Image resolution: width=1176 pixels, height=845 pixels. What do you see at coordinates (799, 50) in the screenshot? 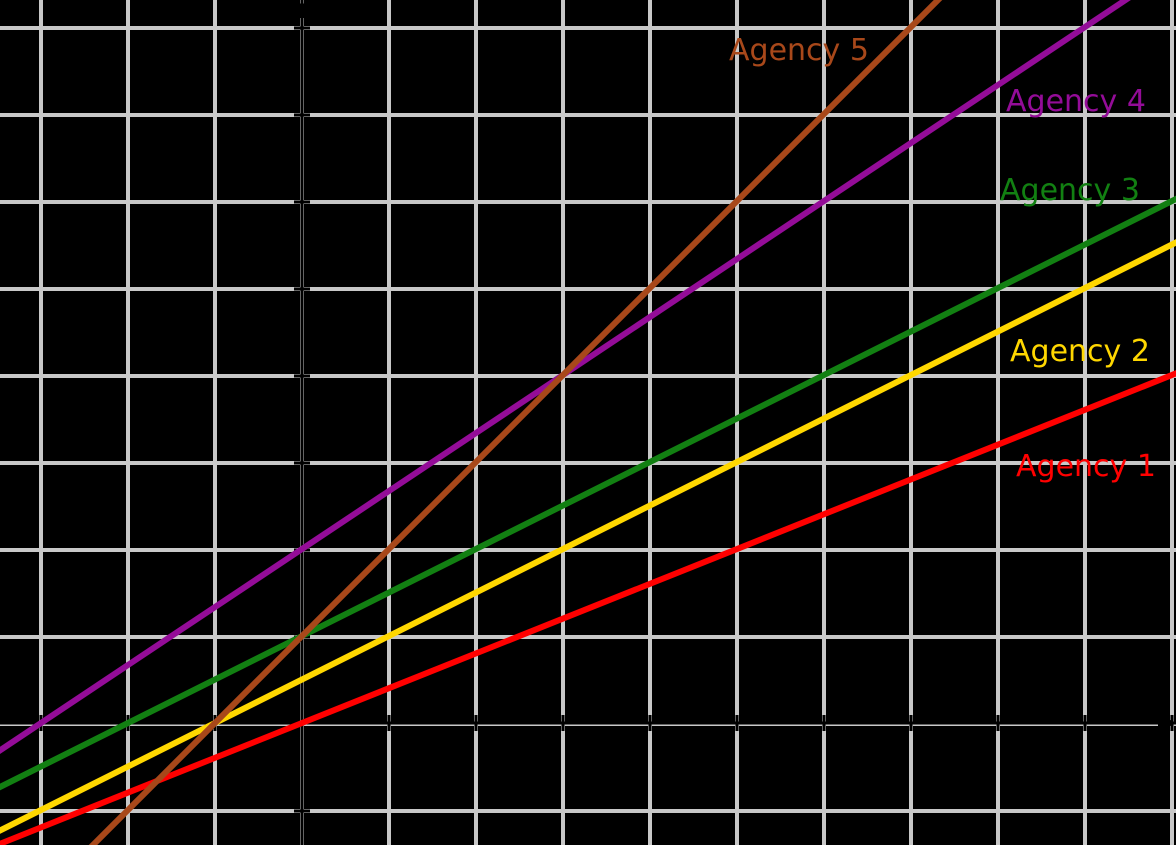
I see `series-label-agency-5: Agency 5` at bounding box center [799, 50].